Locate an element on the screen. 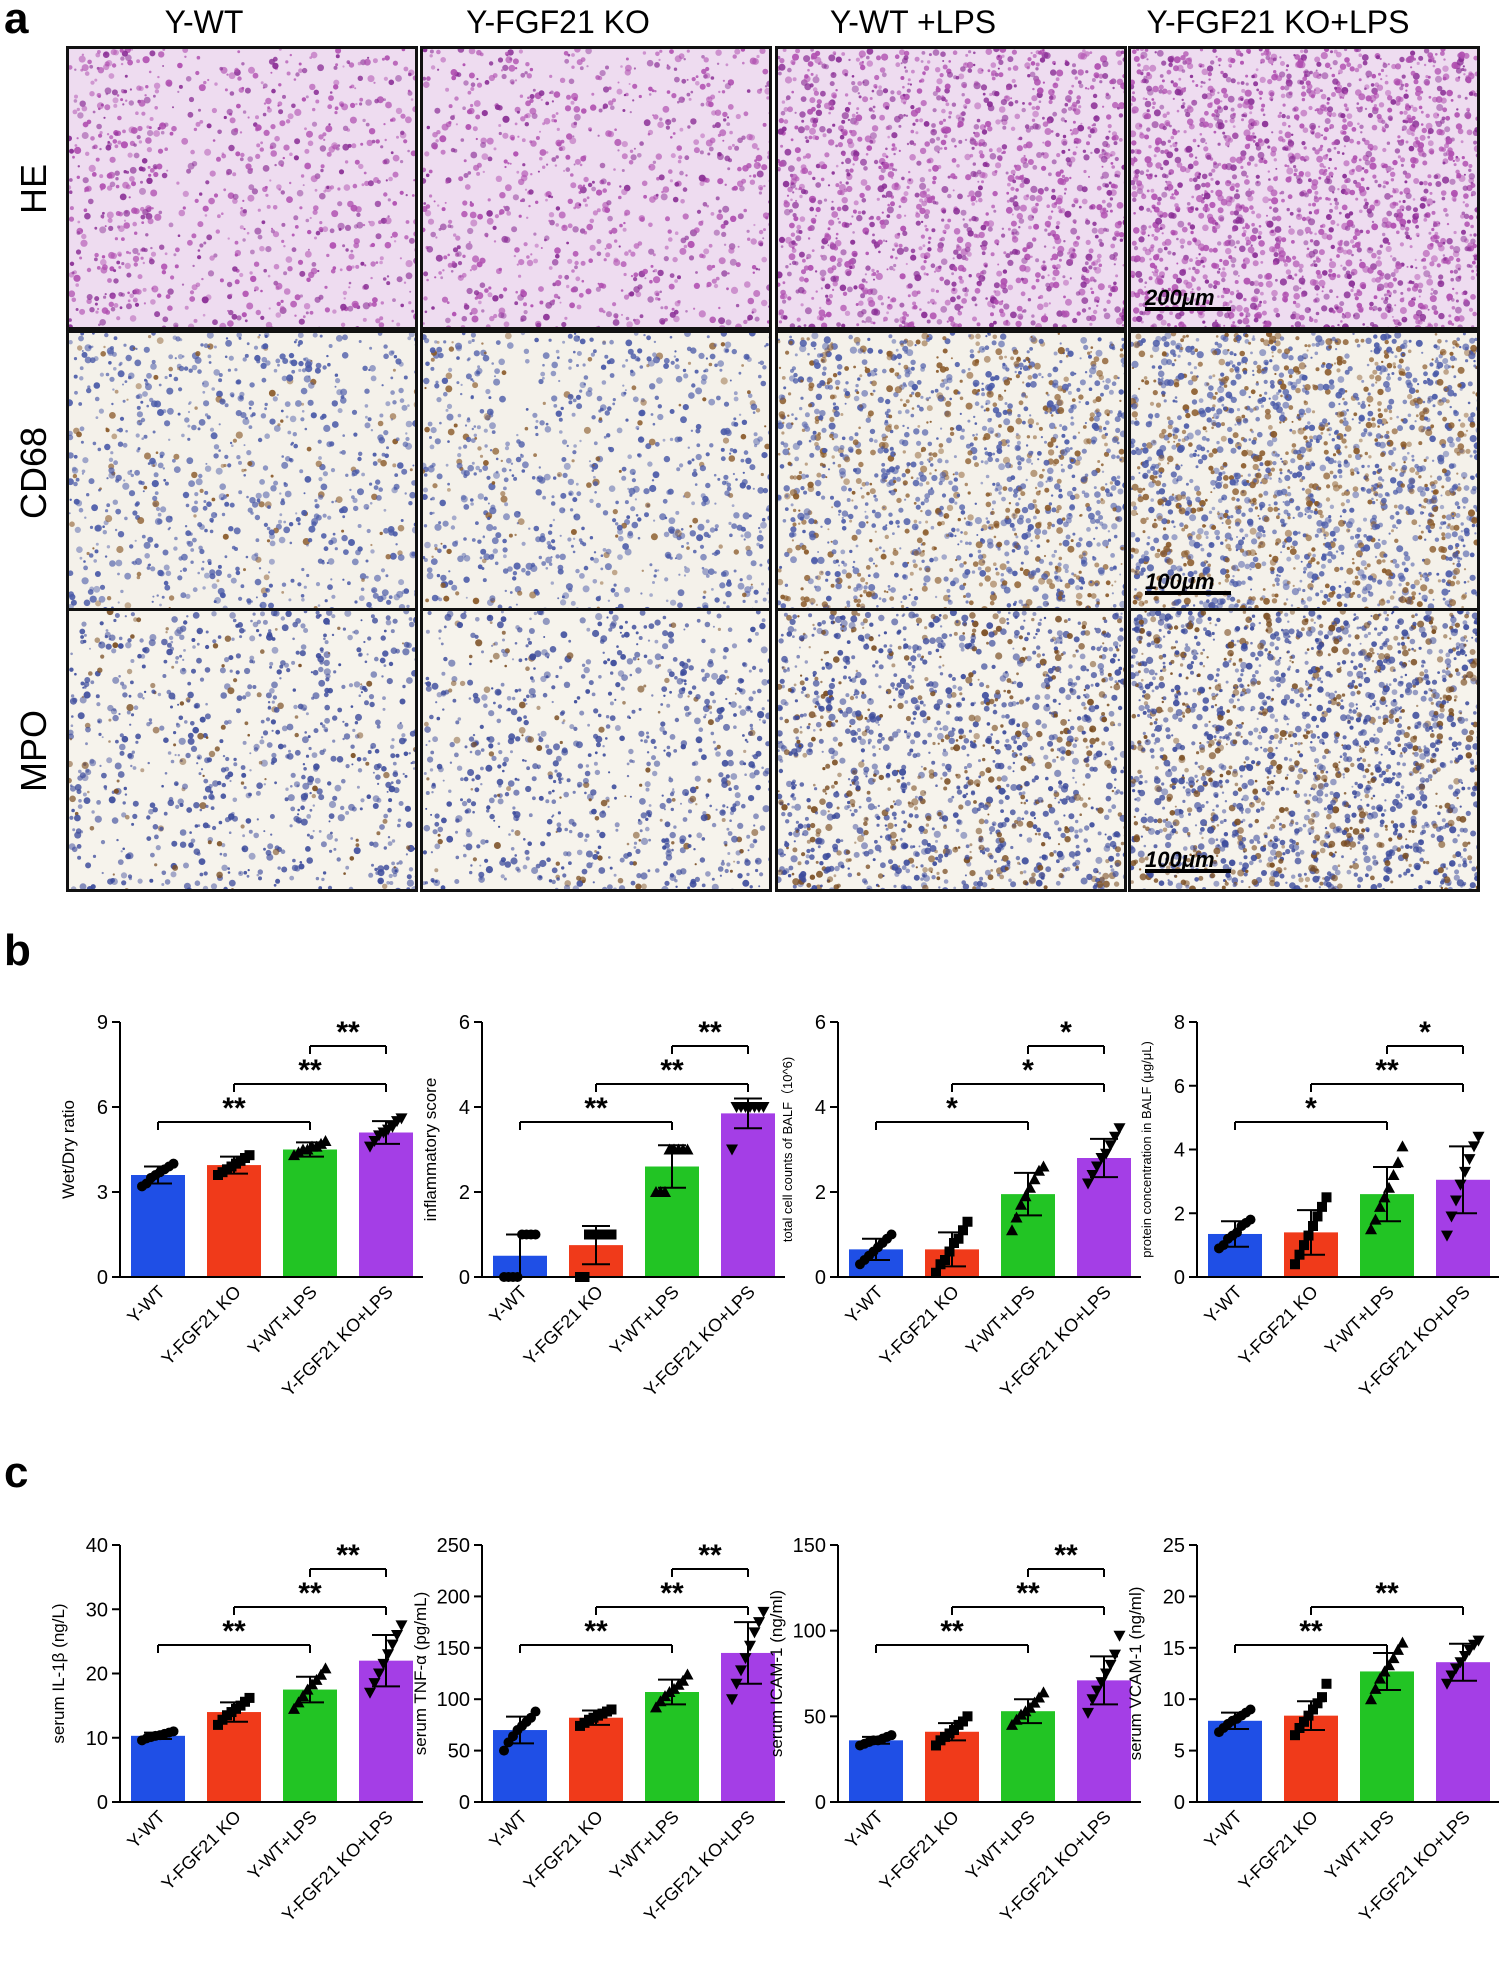 The image size is (1499, 1973). row-label-he: HE is located at coordinates (33, 188).